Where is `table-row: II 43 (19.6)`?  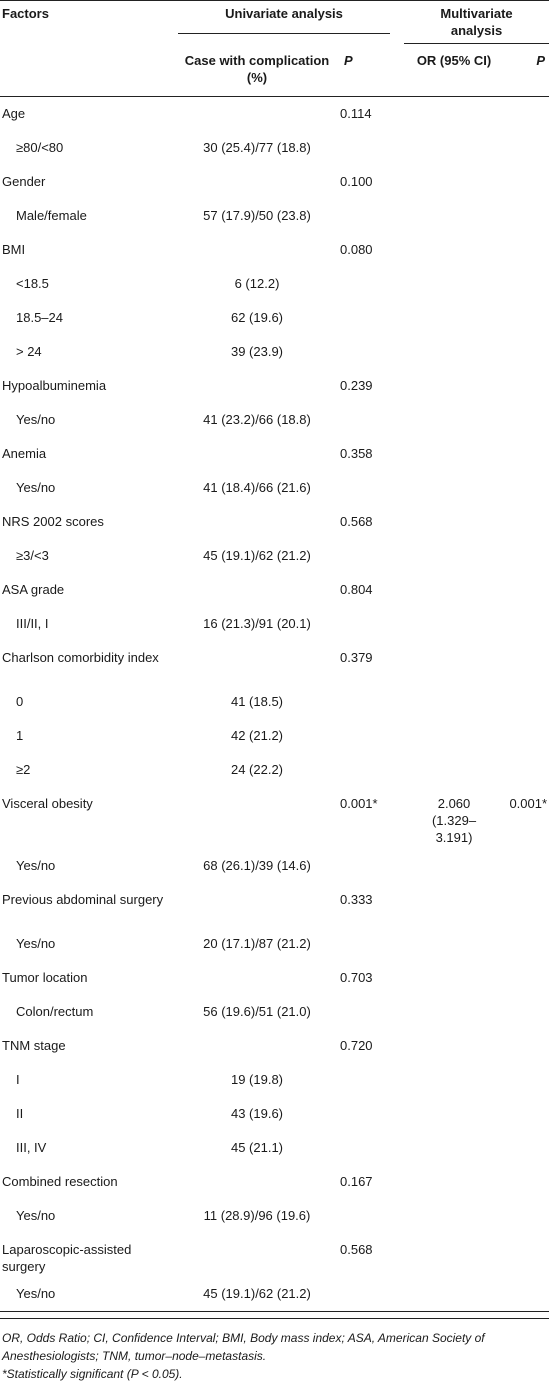
table-row: II 43 (19.6) is located at coordinates (274, 1114).